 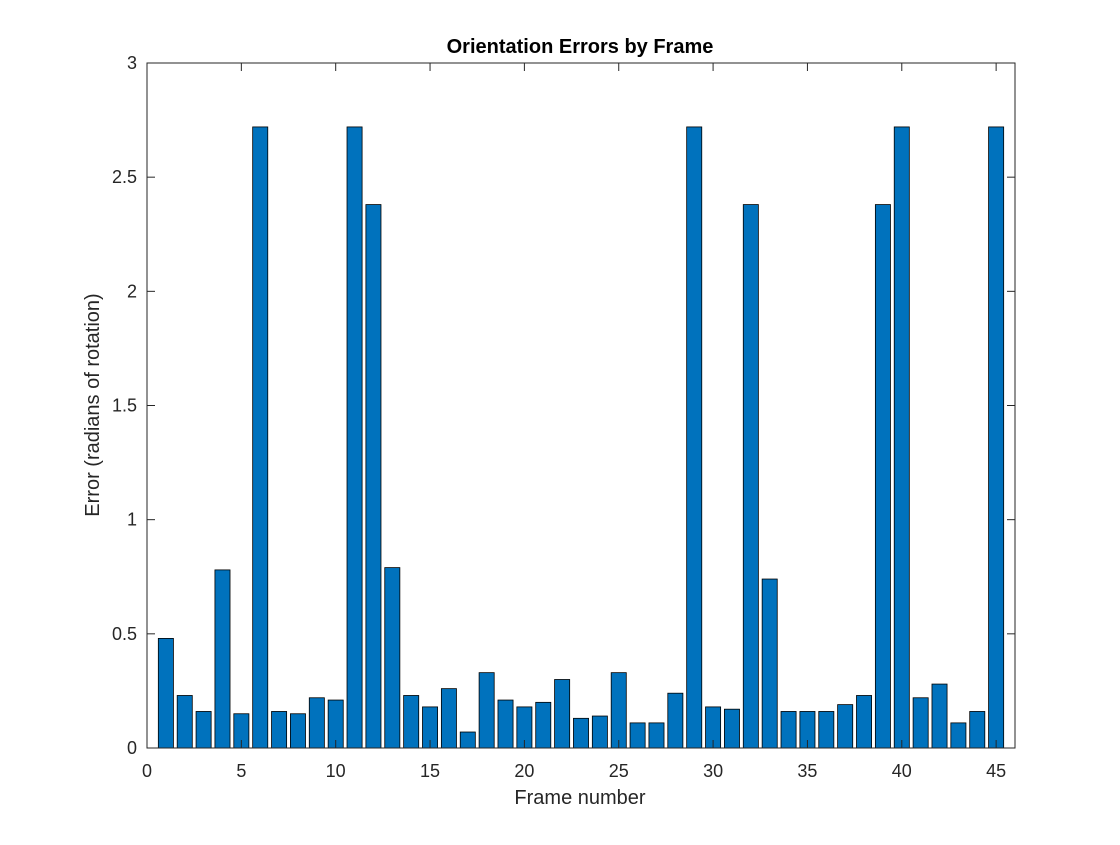 What do you see at coordinates (132, 291) in the screenshot?
I see `y-tick-label: 2` at bounding box center [132, 291].